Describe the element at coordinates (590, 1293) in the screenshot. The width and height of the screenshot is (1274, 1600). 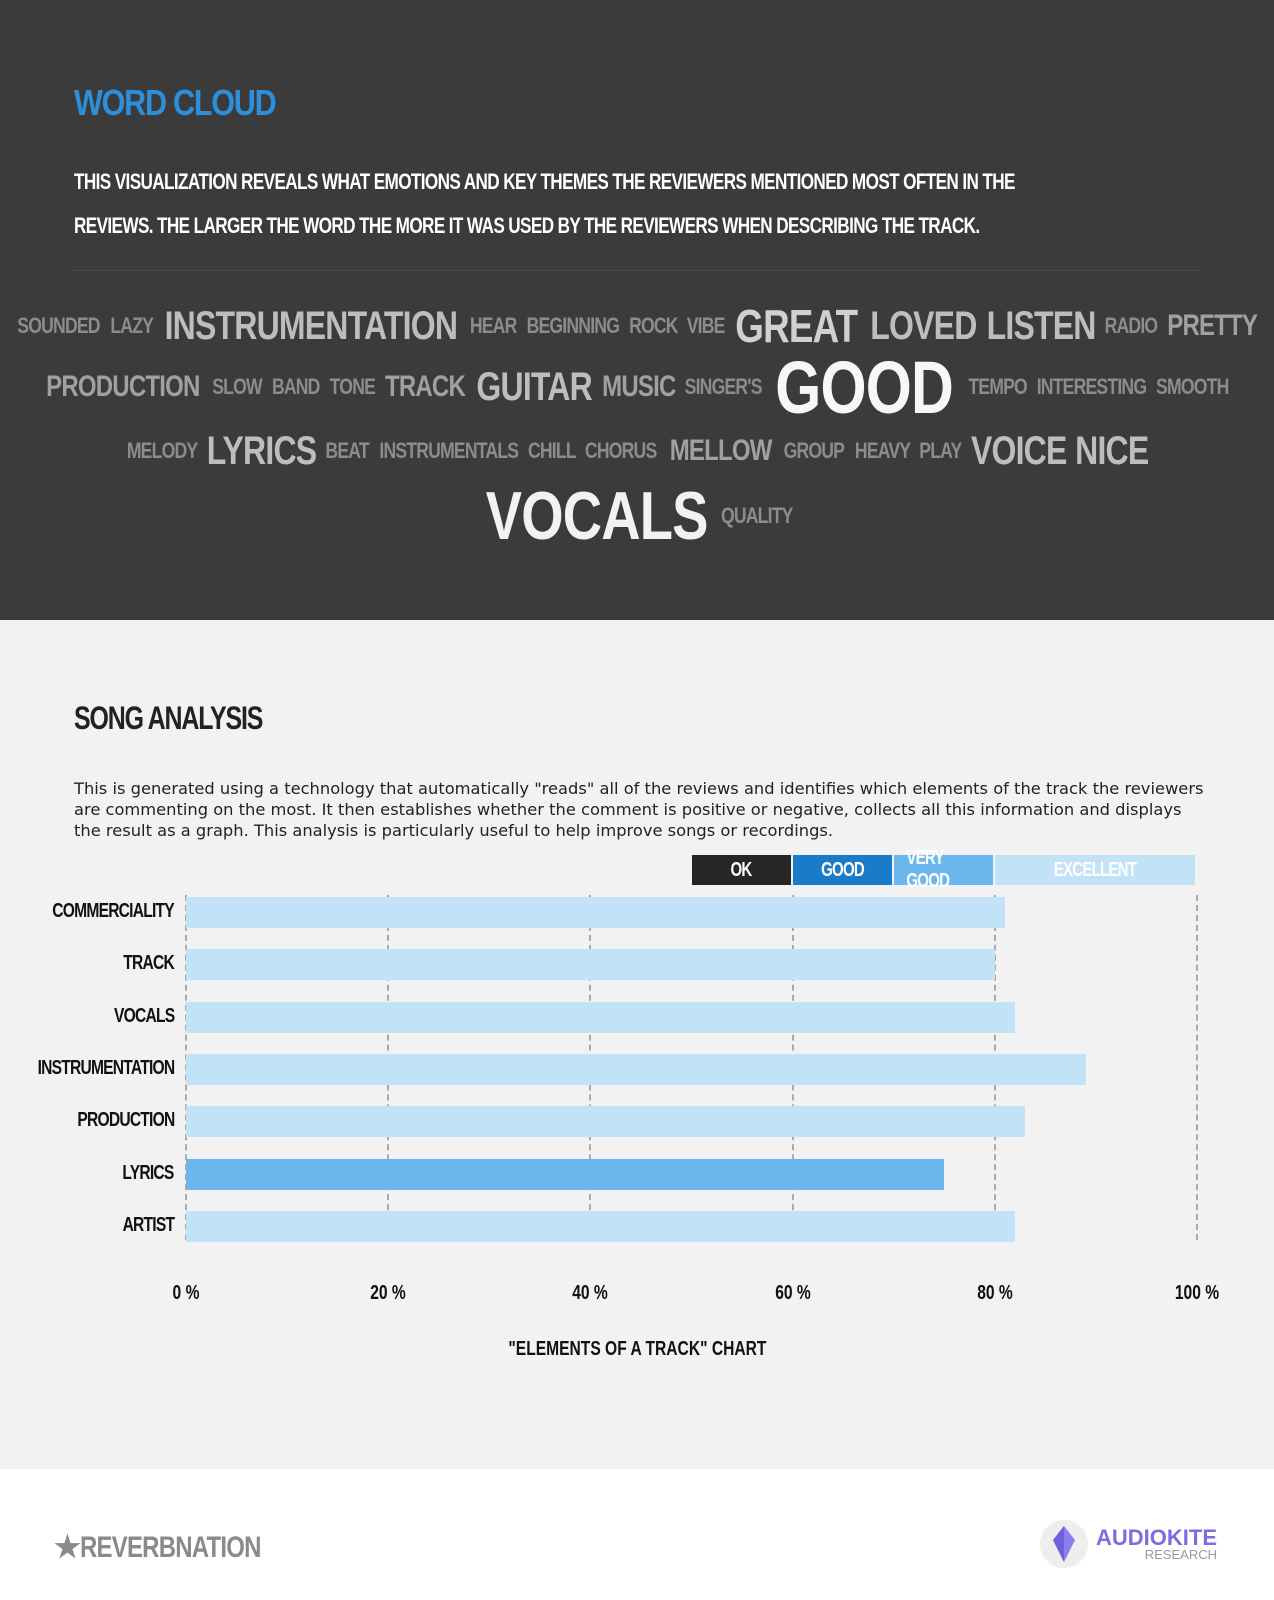
I see `x-tick-label: 40 %` at that location.